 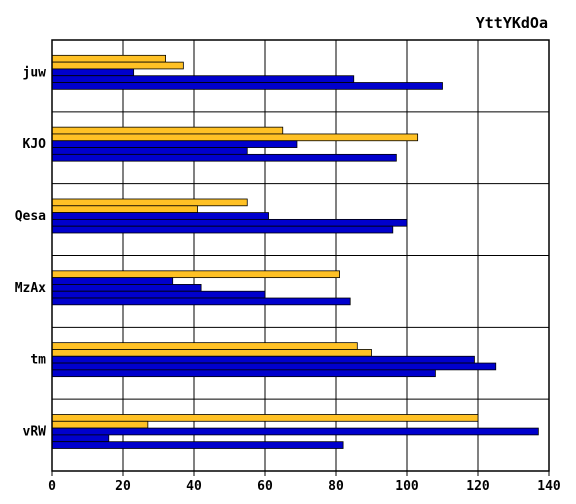 What do you see at coordinates (478, 486) in the screenshot?
I see `x-tick-label: 120` at bounding box center [478, 486].